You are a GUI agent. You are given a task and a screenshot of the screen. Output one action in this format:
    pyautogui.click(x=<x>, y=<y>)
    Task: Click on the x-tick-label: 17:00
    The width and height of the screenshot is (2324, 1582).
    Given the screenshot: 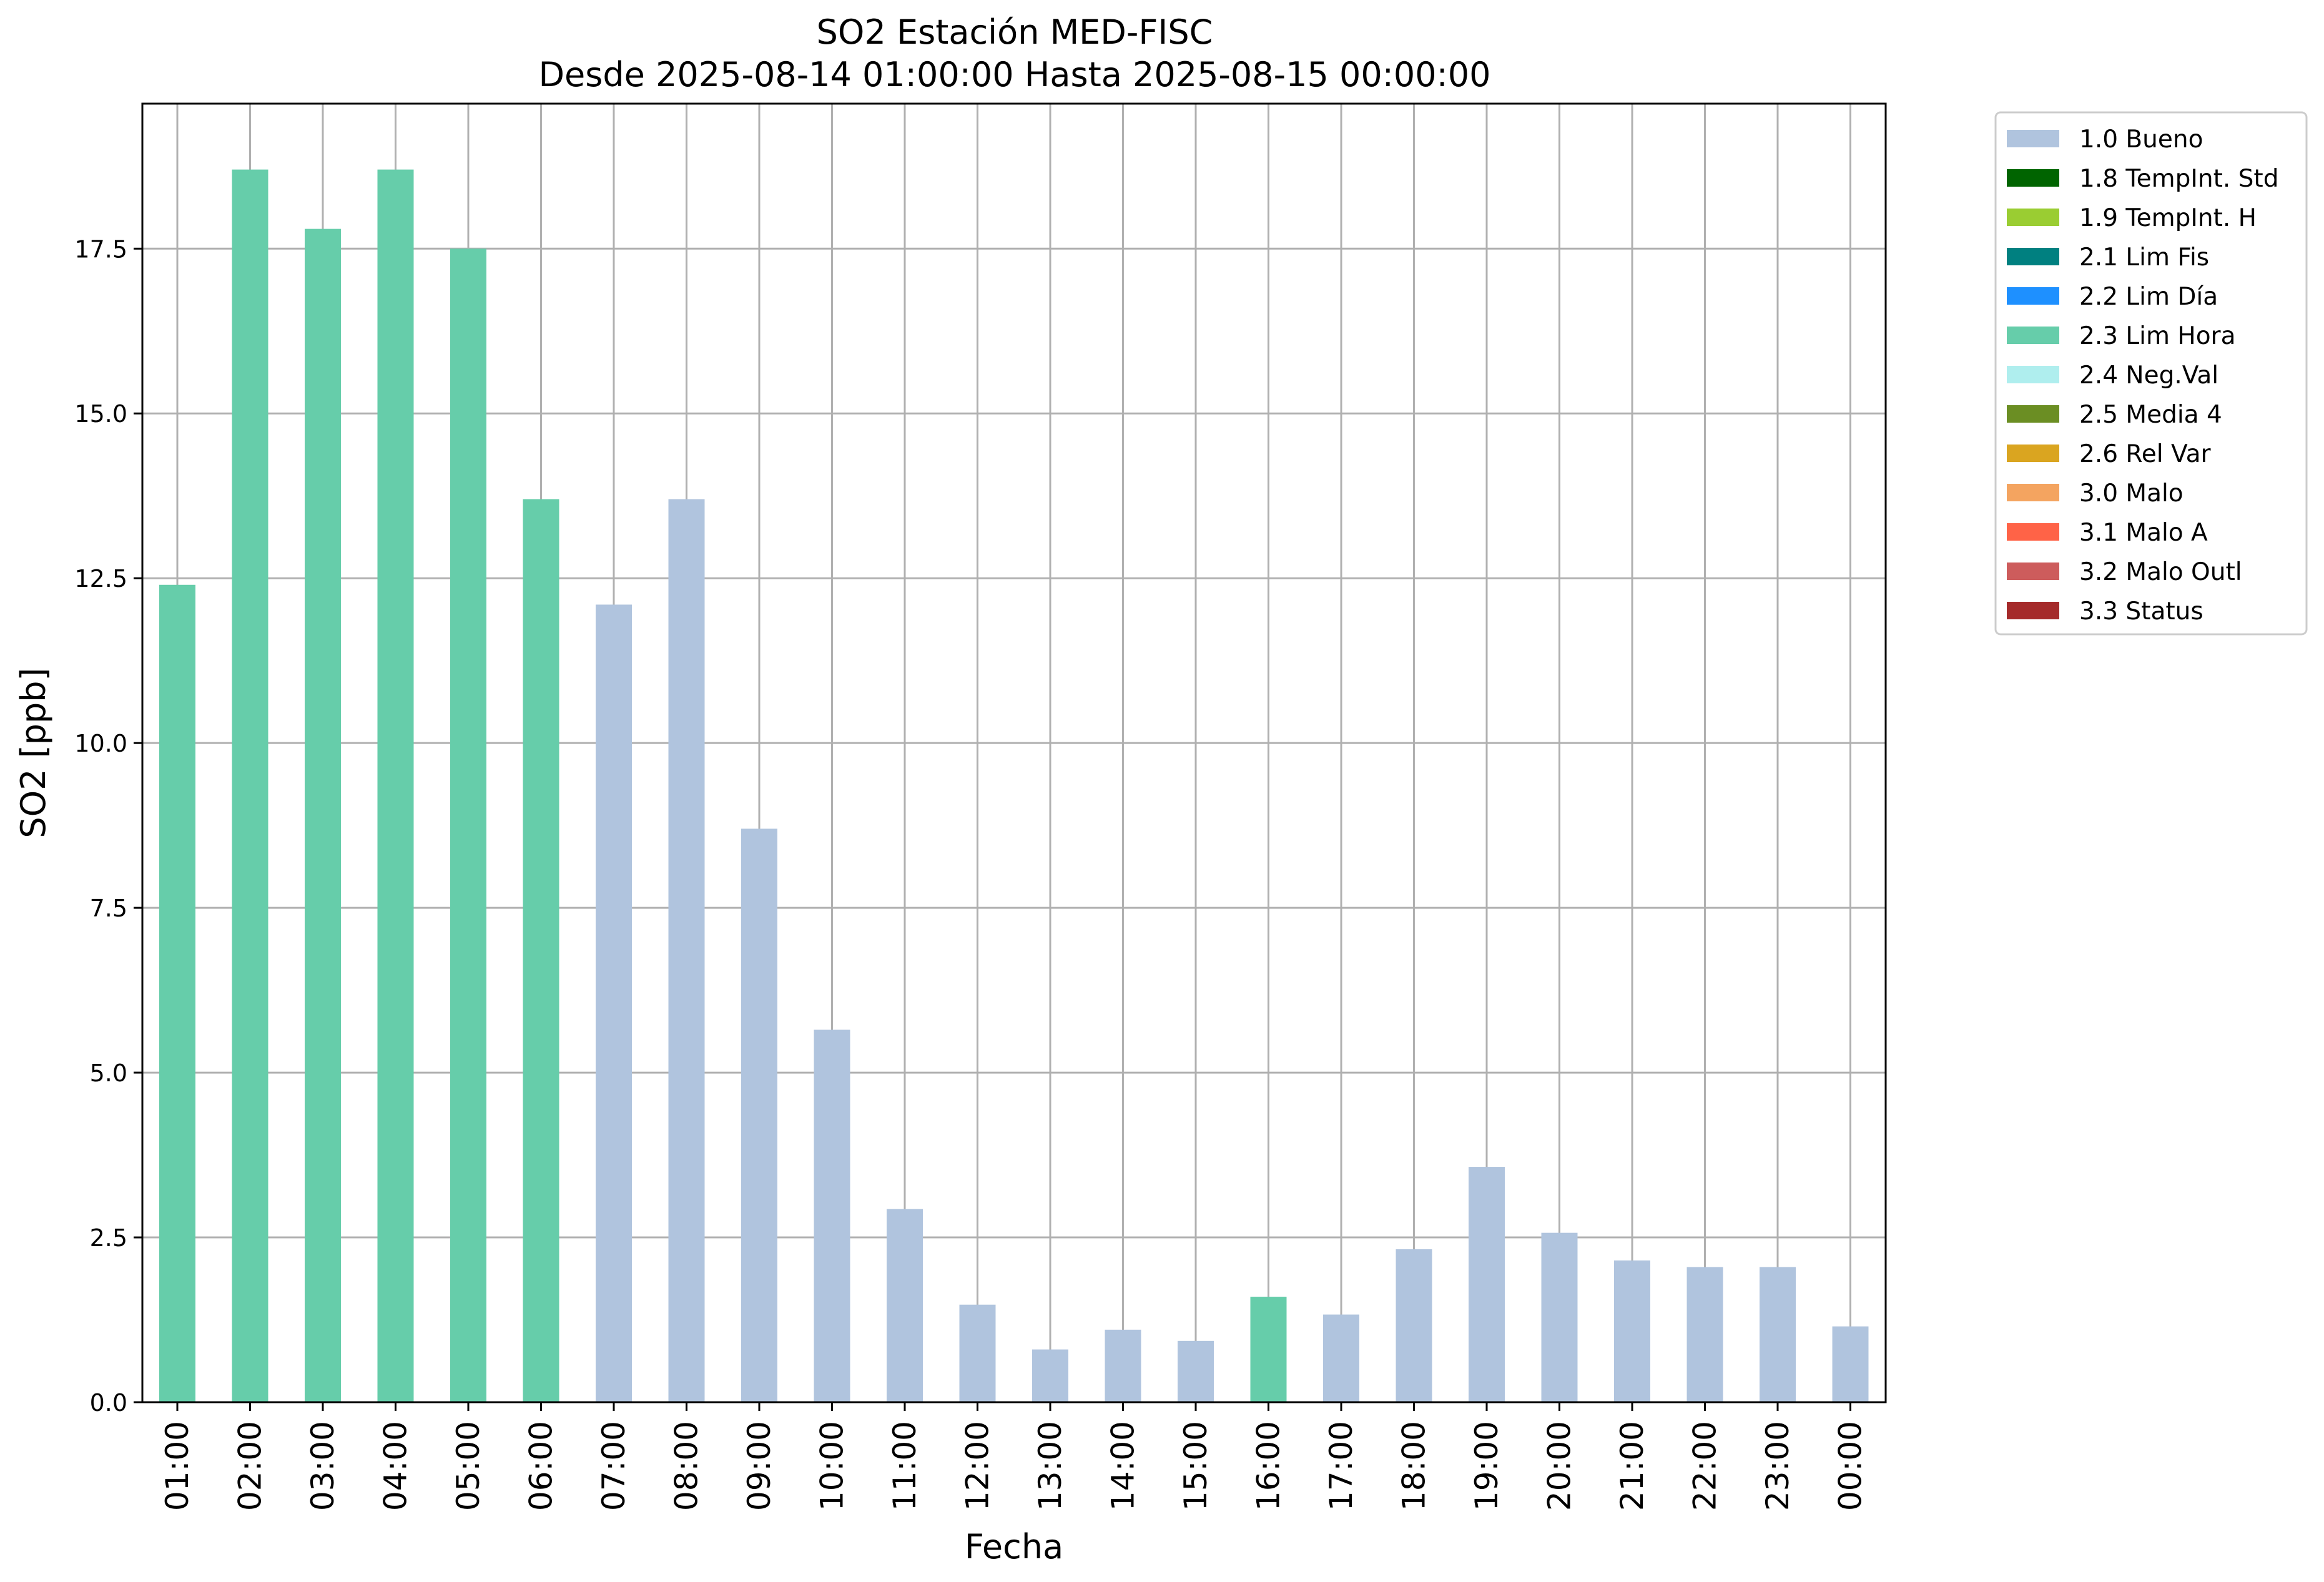 What is the action you would take?
    pyautogui.click(x=1341, y=1466)
    